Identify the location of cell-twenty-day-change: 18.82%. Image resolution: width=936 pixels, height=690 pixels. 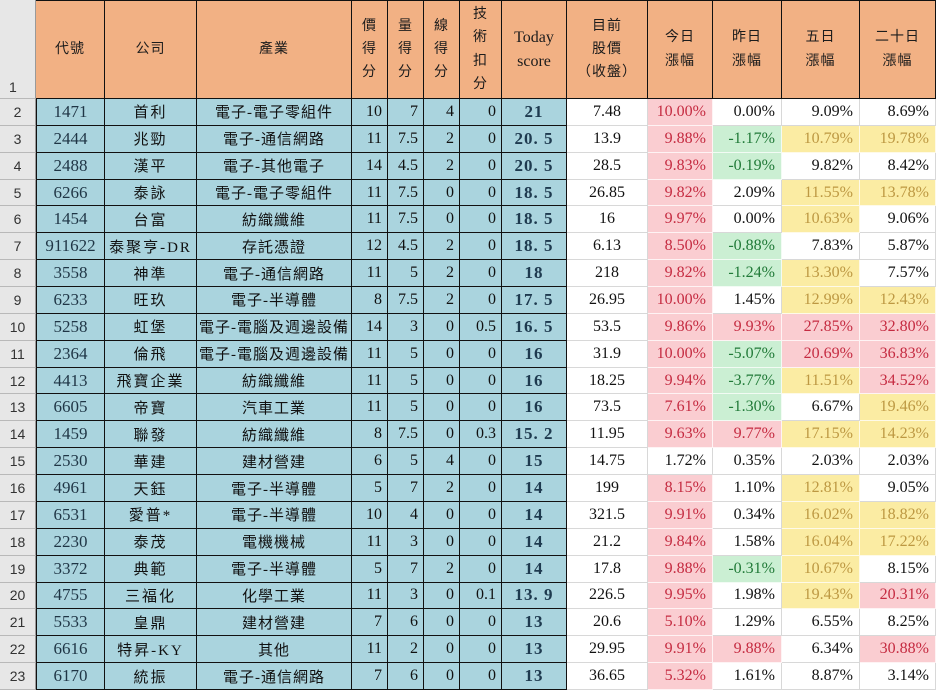
(898, 515).